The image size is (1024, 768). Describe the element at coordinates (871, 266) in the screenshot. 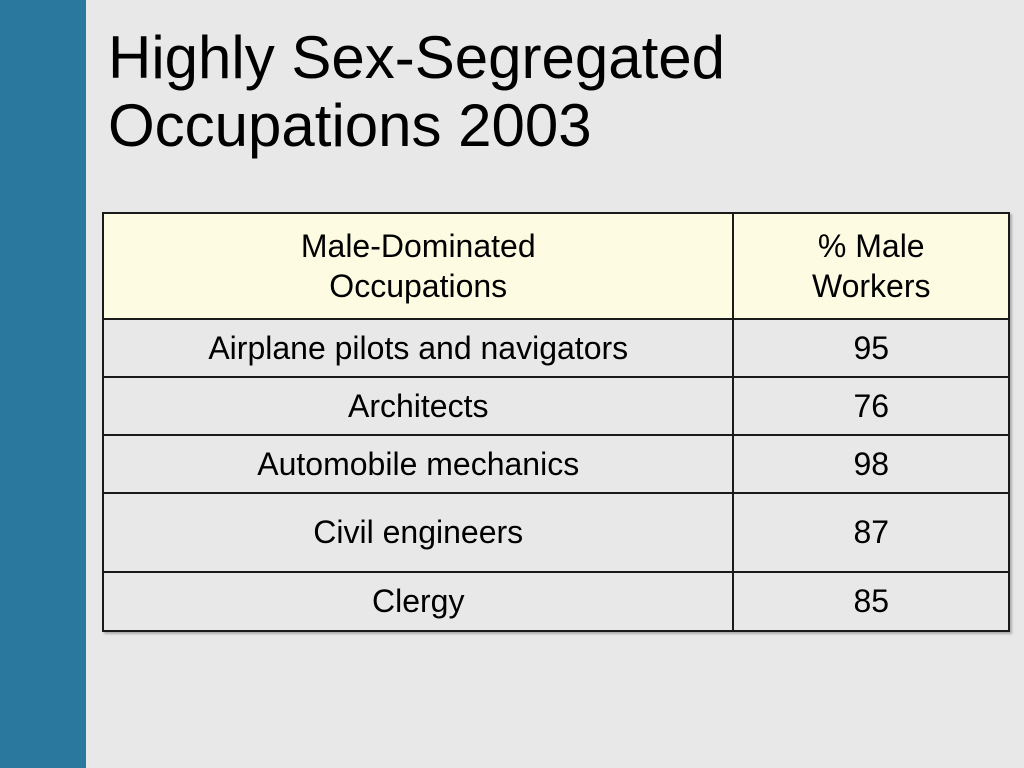

I see `header-percent-male: % Male Workers` at that location.